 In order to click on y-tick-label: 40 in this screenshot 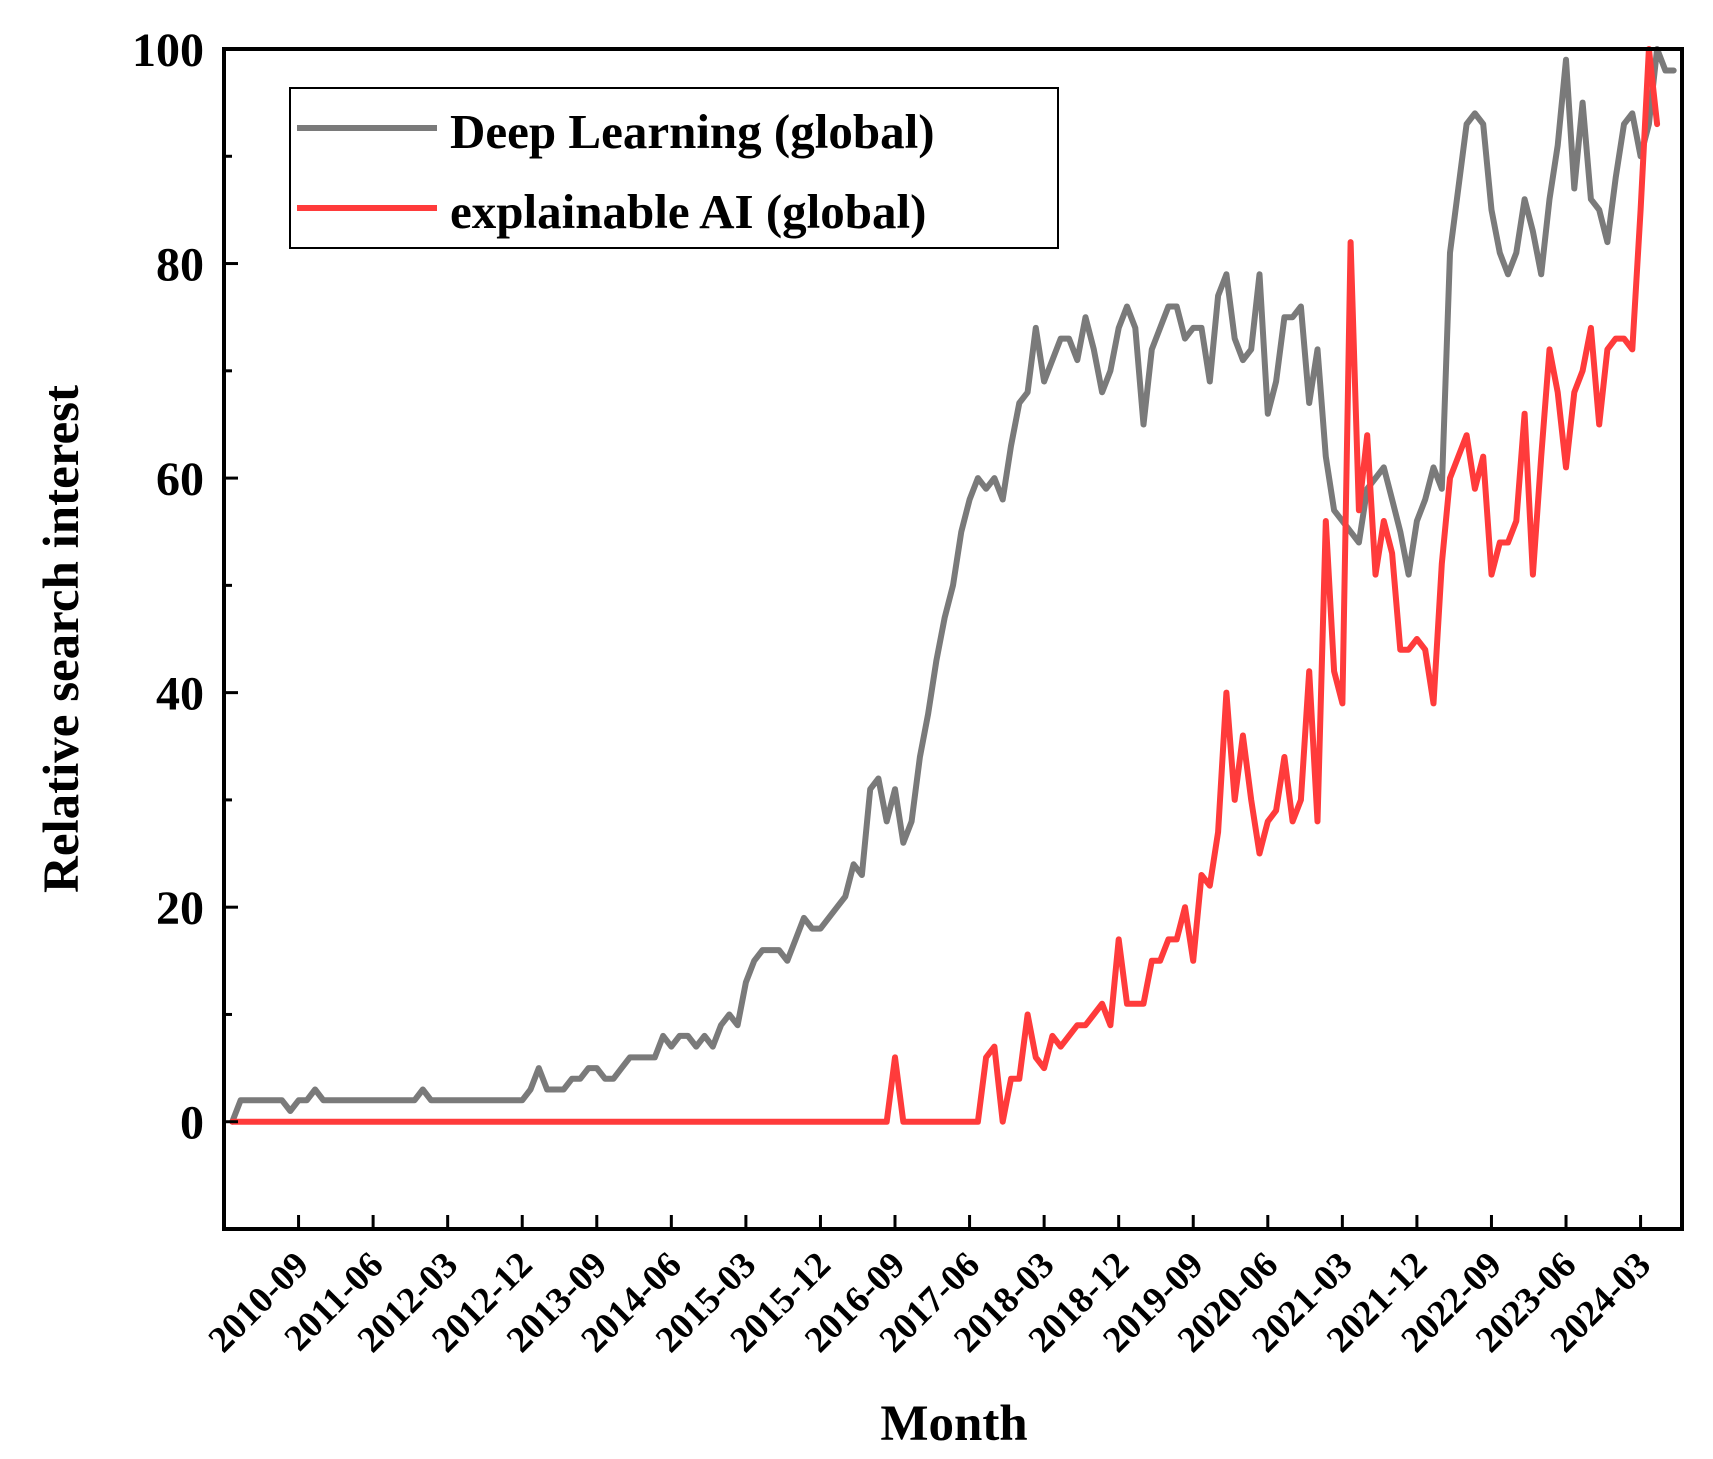, I will do `click(180, 694)`.